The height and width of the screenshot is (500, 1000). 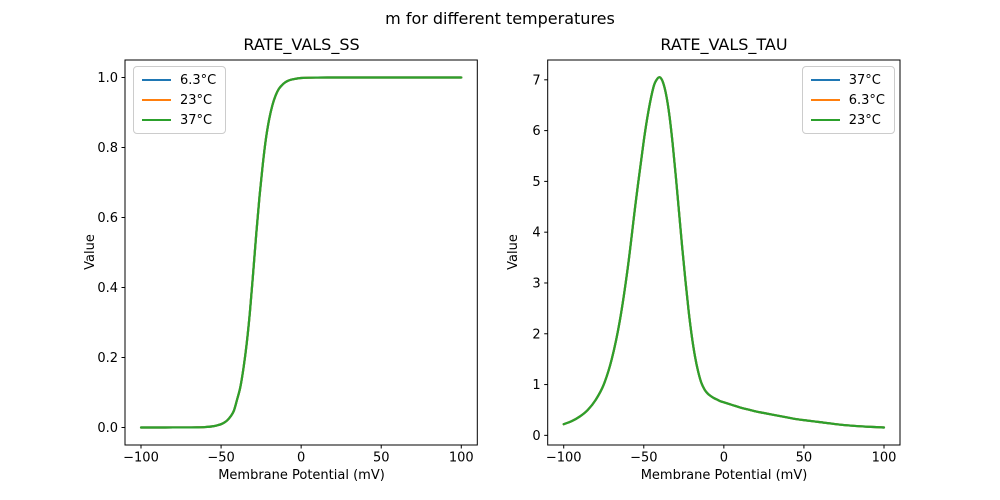 What do you see at coordinates (90, 252) in the screenshot?
I see `y-axis-label-ss: Value` at bounding box center [90, 252].